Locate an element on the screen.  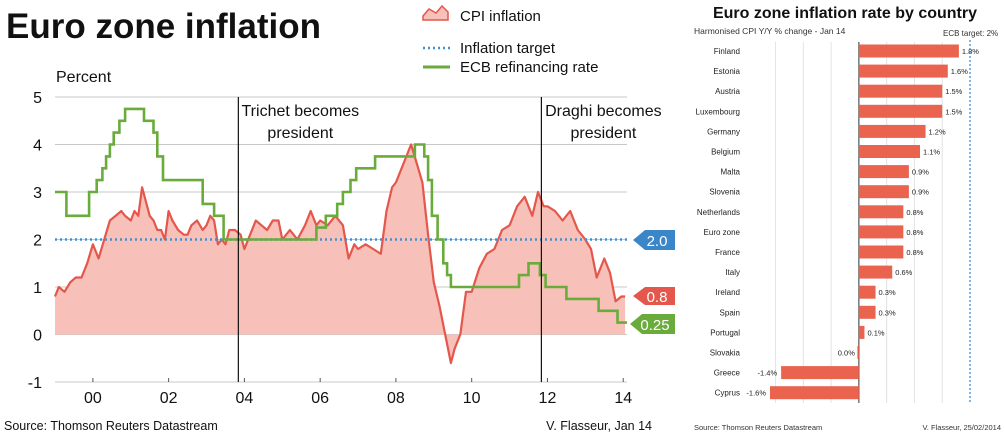
bar-category-label: France is located at coordinates (727, 252).